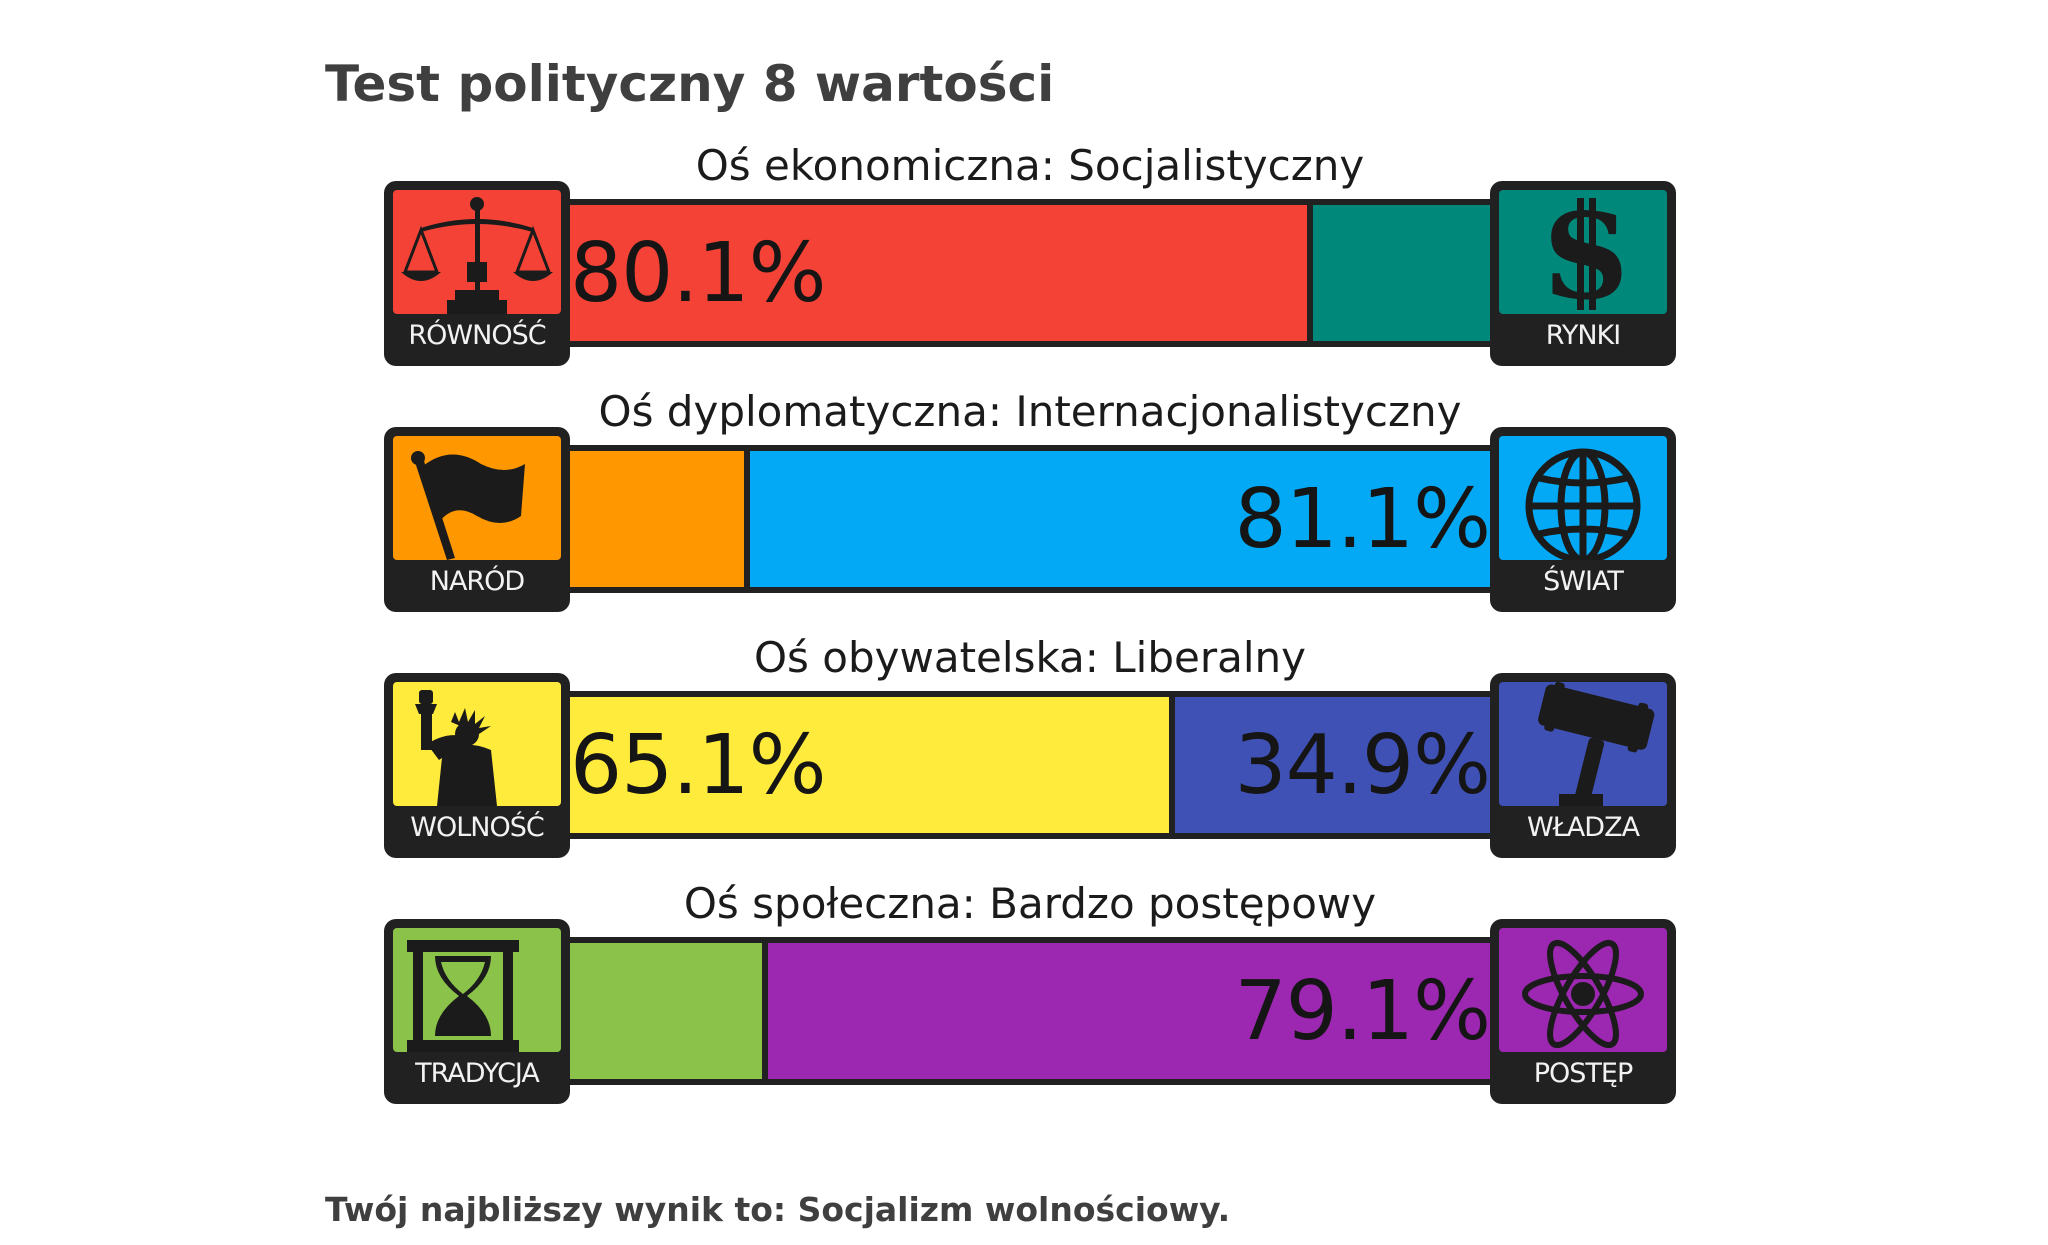  What do you see at coordinates (1583, 498) in the screenshot?
I see `globe-icon` at bounding box center [1583, 498].